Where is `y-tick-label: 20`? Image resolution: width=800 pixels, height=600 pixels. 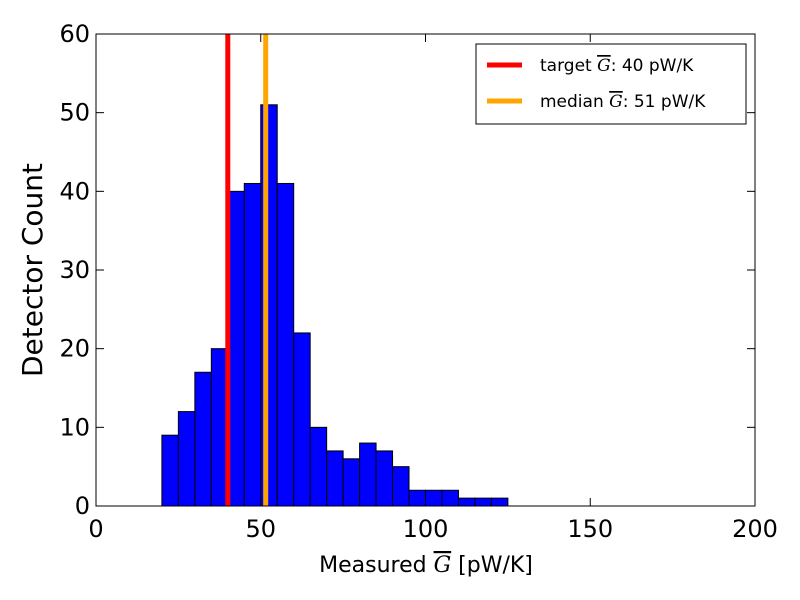 y-tick-label: 20 is located at coordinates (74, 349).